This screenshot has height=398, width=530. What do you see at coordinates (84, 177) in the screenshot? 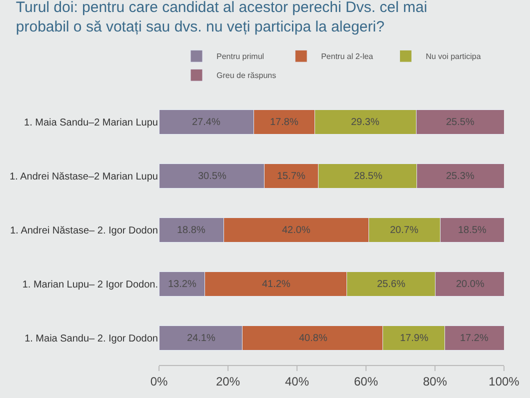
I see `y-tick-label: 1. Andrei Năstase–2 Marian Lupu` at bounding box center [84, 177].